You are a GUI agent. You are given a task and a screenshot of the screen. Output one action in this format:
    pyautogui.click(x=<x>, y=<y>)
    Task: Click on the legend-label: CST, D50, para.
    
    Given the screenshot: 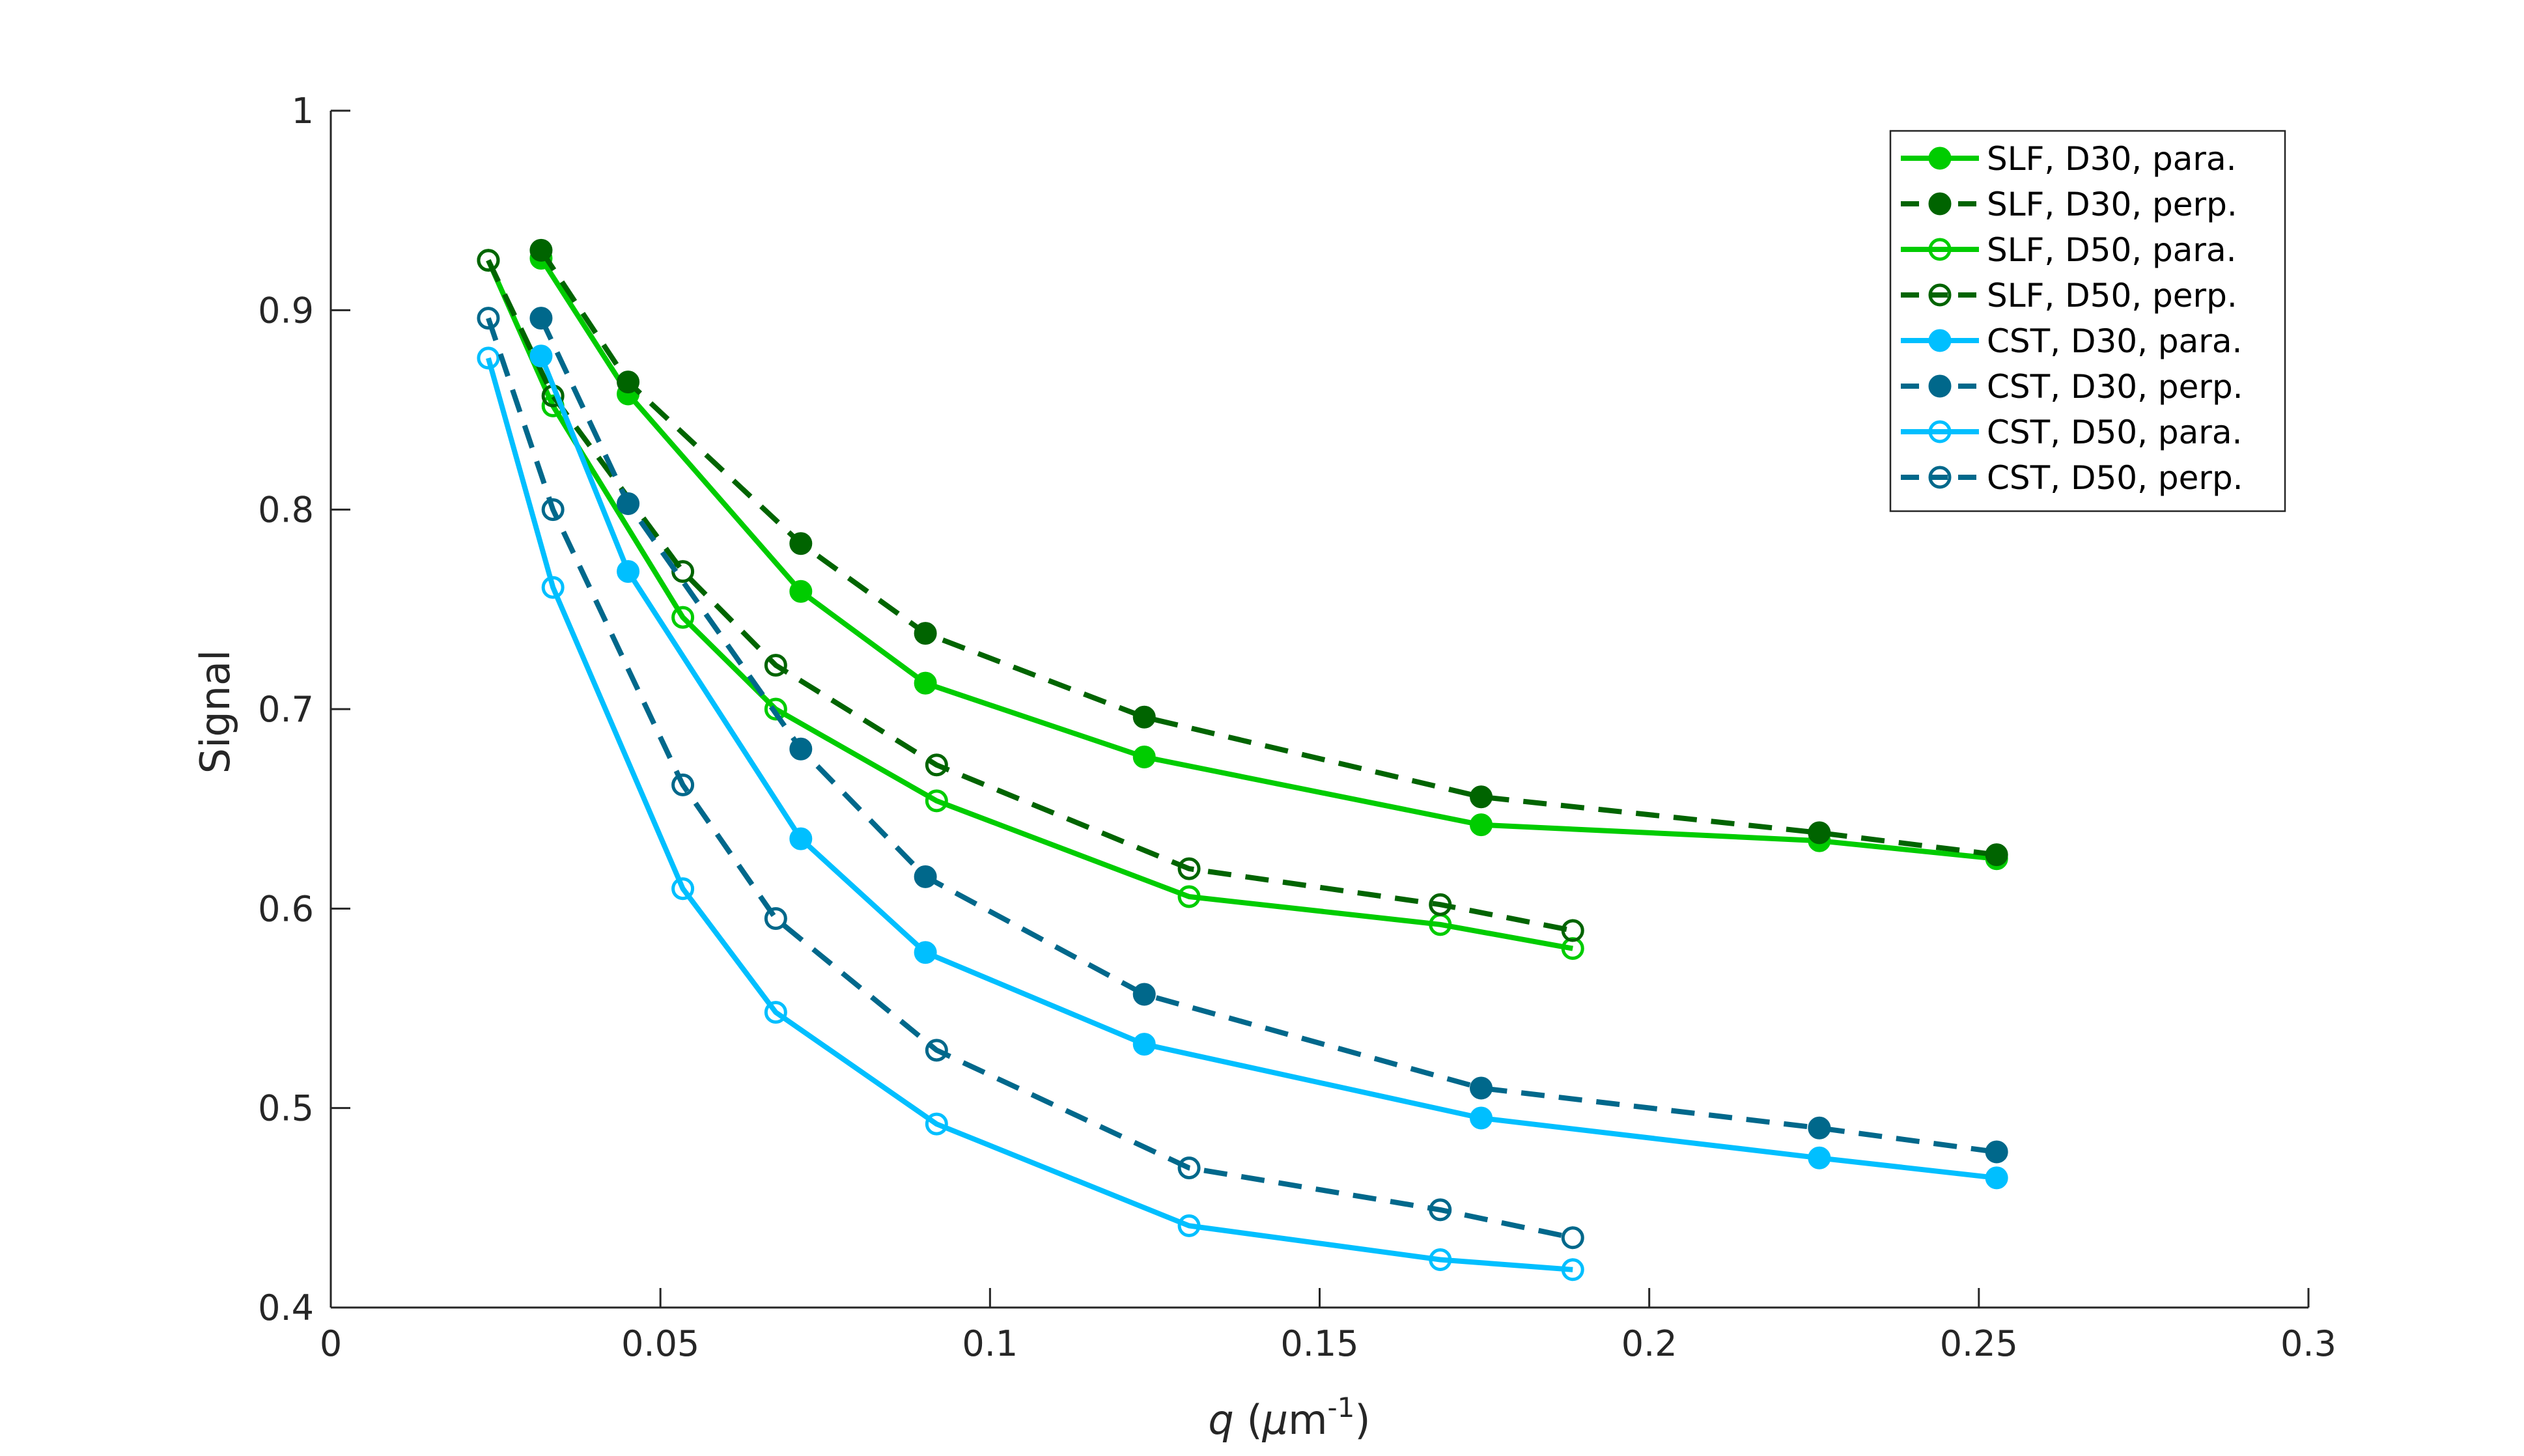 What is the action you would take?
    pyautogui.click(x=2115, y=432)
    